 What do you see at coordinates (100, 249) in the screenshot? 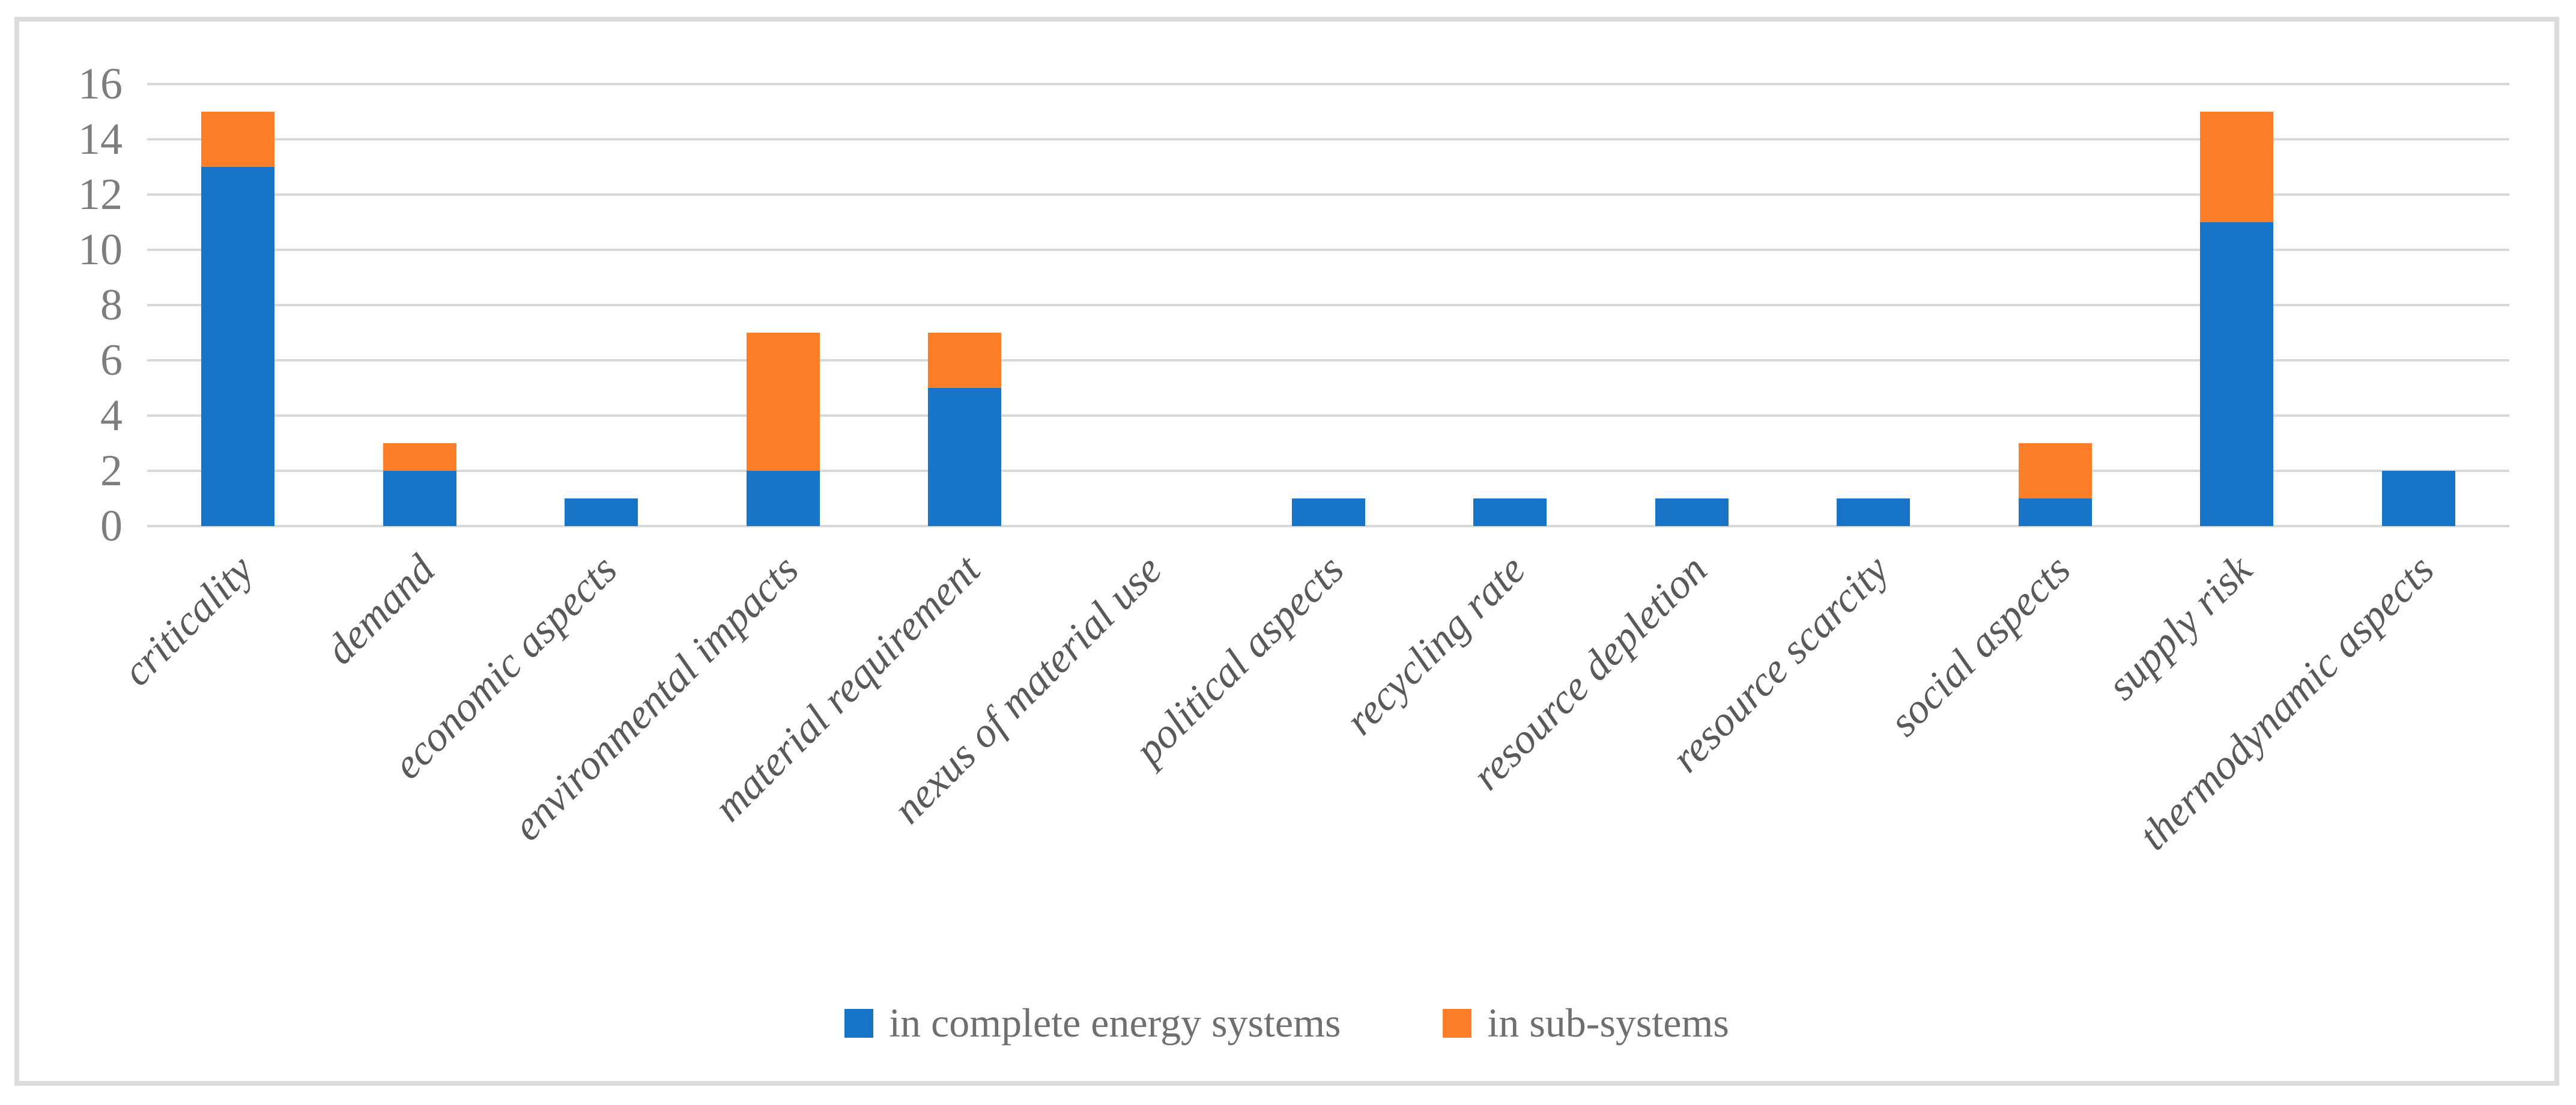
I see `y-axis-tick-label: 10` at bounding box center [100, 249].